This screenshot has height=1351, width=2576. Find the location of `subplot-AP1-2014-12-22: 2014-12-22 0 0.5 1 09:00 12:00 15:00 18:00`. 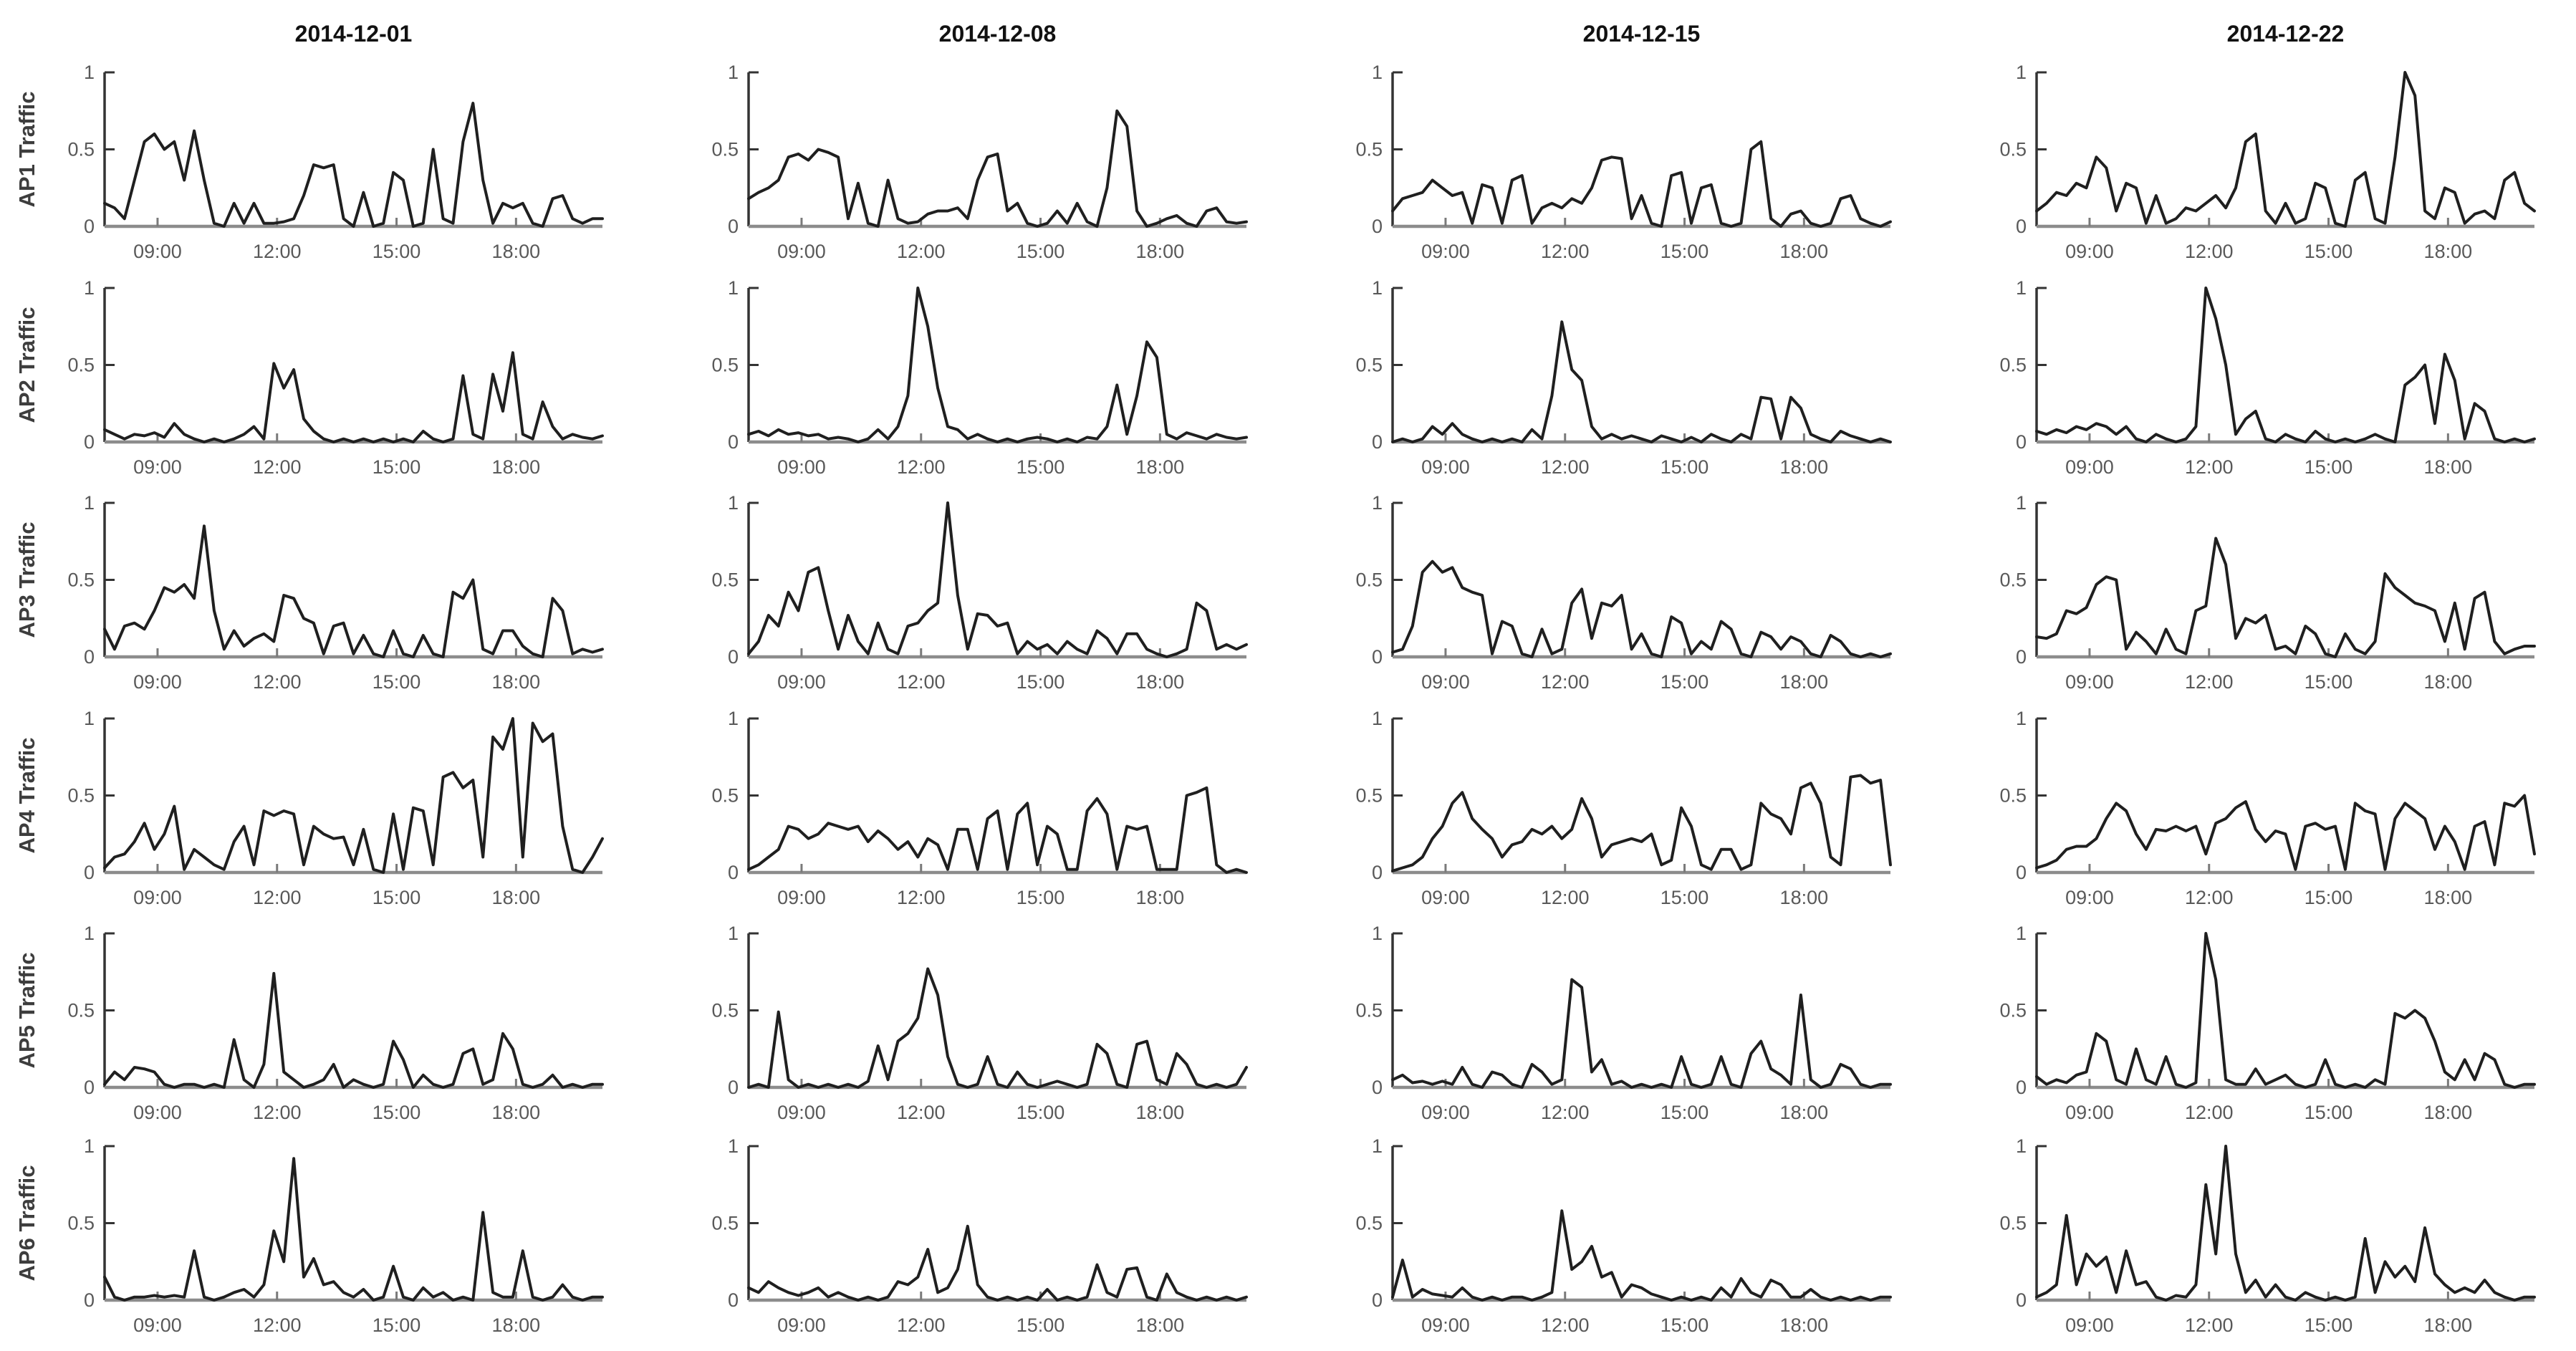

subplot-AP1-2014-12-22: 2014-12-22 0 0.5 1 09:00 12:00 15:00 18:00 is located at coordinates (2267, 141).